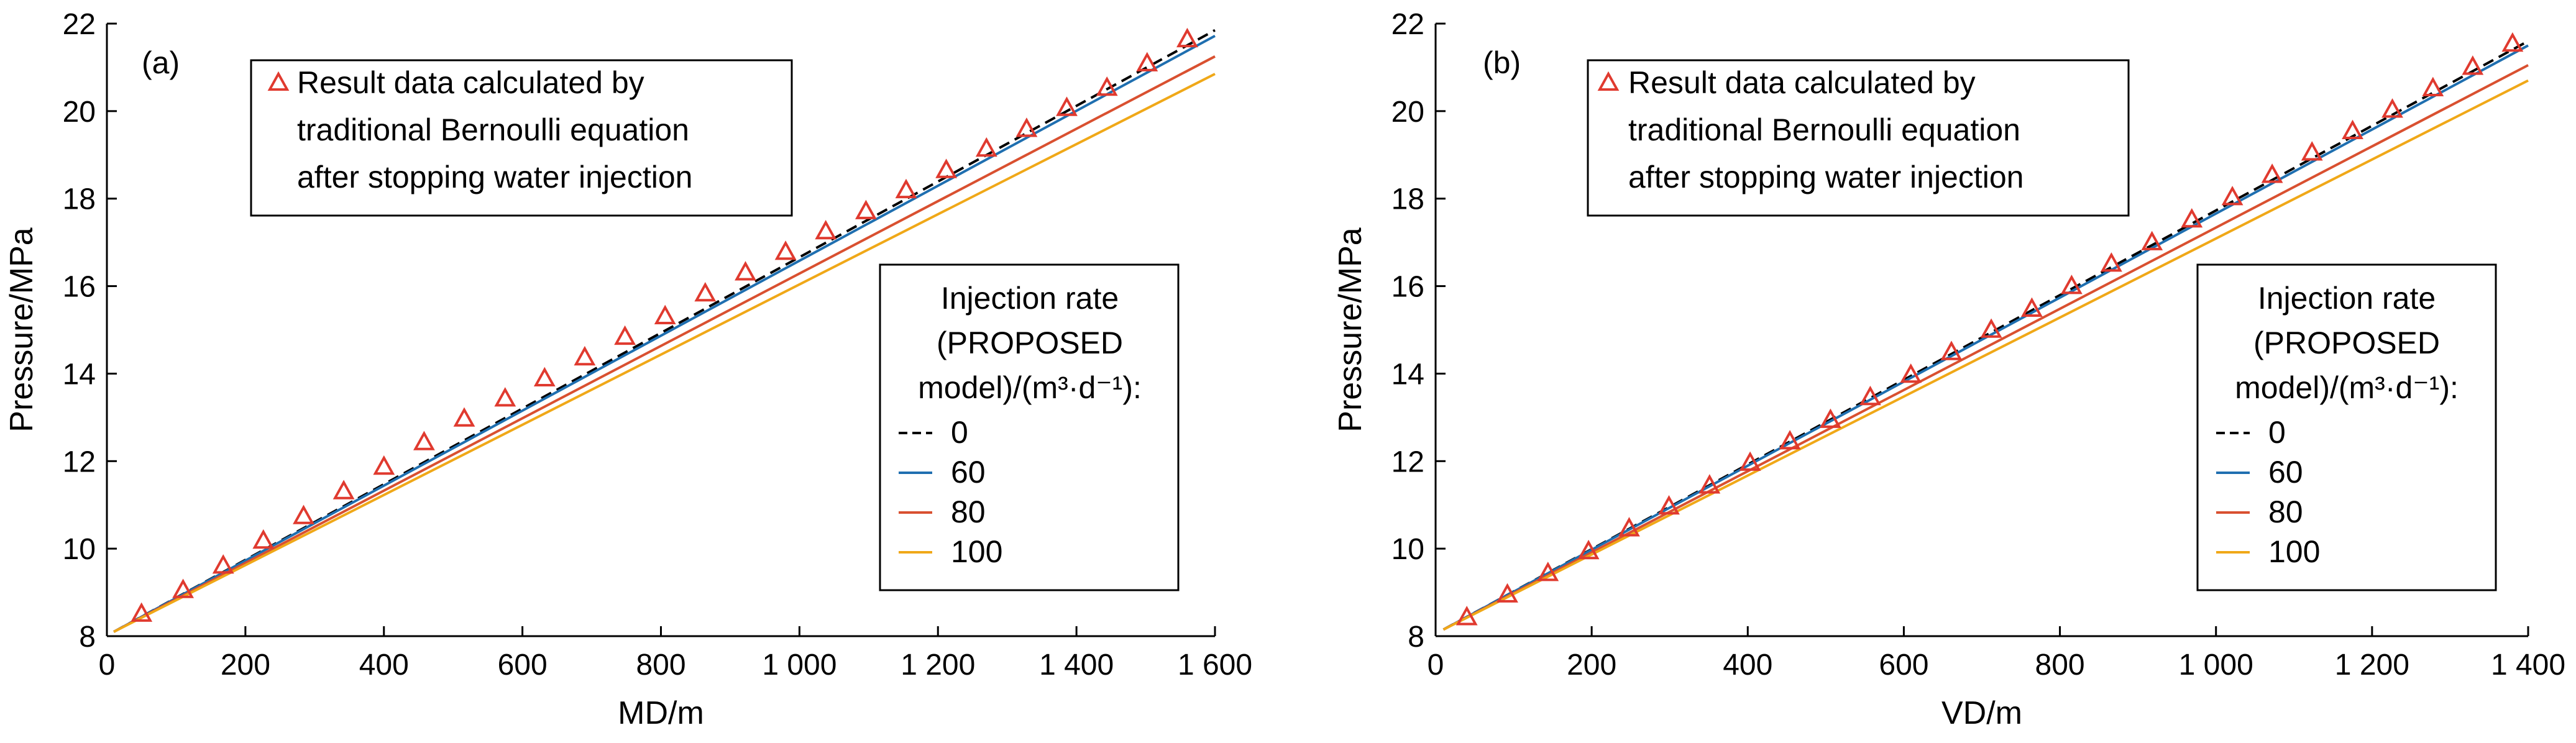 The height and width of the screenshot is (743, 2576). Describe the element at coordinates (1407, 24) in the screenshot. I see `y-tick-label: 22` at that location.